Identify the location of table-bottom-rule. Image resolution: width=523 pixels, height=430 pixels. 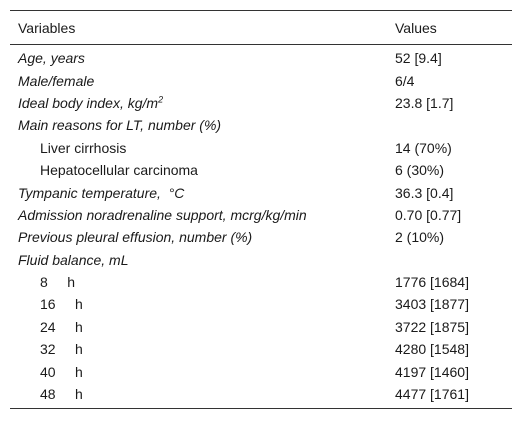
(261, 409).